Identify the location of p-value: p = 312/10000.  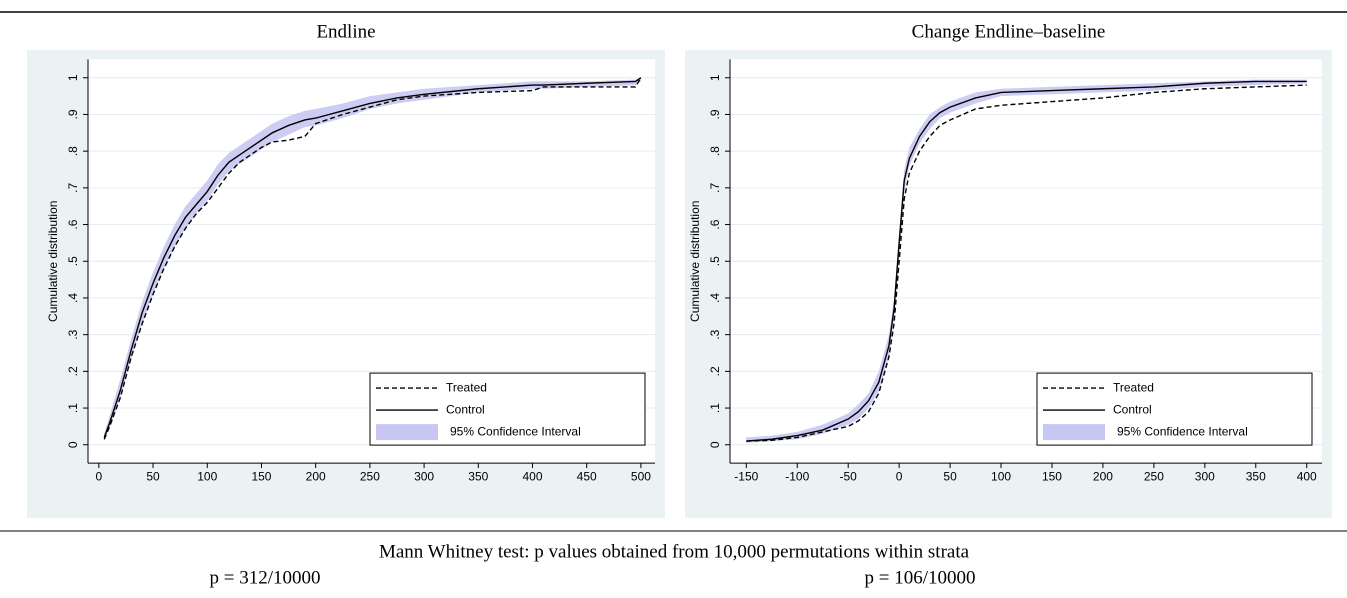
(265, 577).